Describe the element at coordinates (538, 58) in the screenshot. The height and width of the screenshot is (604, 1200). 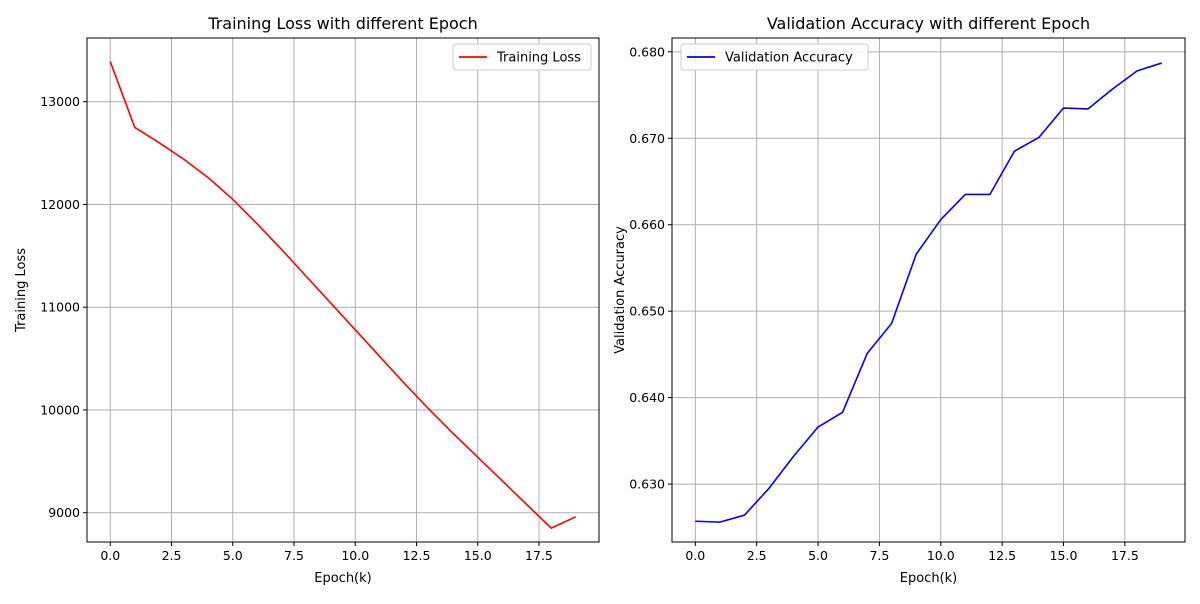
I see `legend-label: Training Loss` at that location.